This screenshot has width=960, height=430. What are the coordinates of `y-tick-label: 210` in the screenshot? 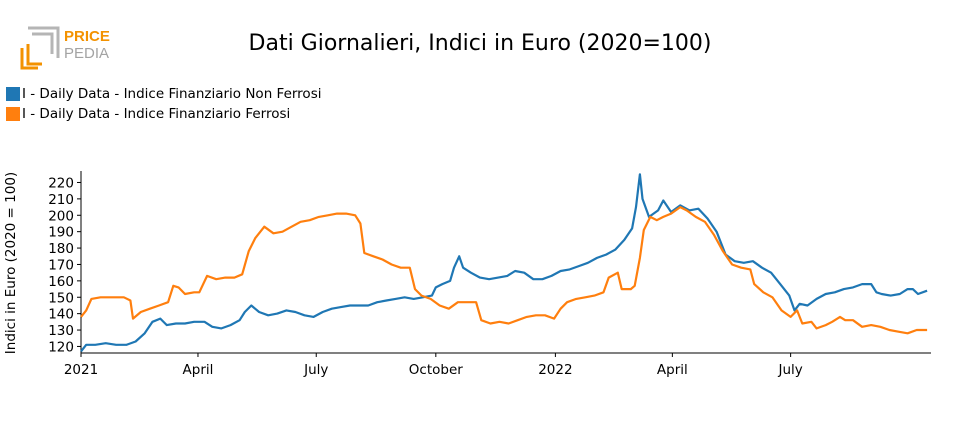 It's located at (61, 200).